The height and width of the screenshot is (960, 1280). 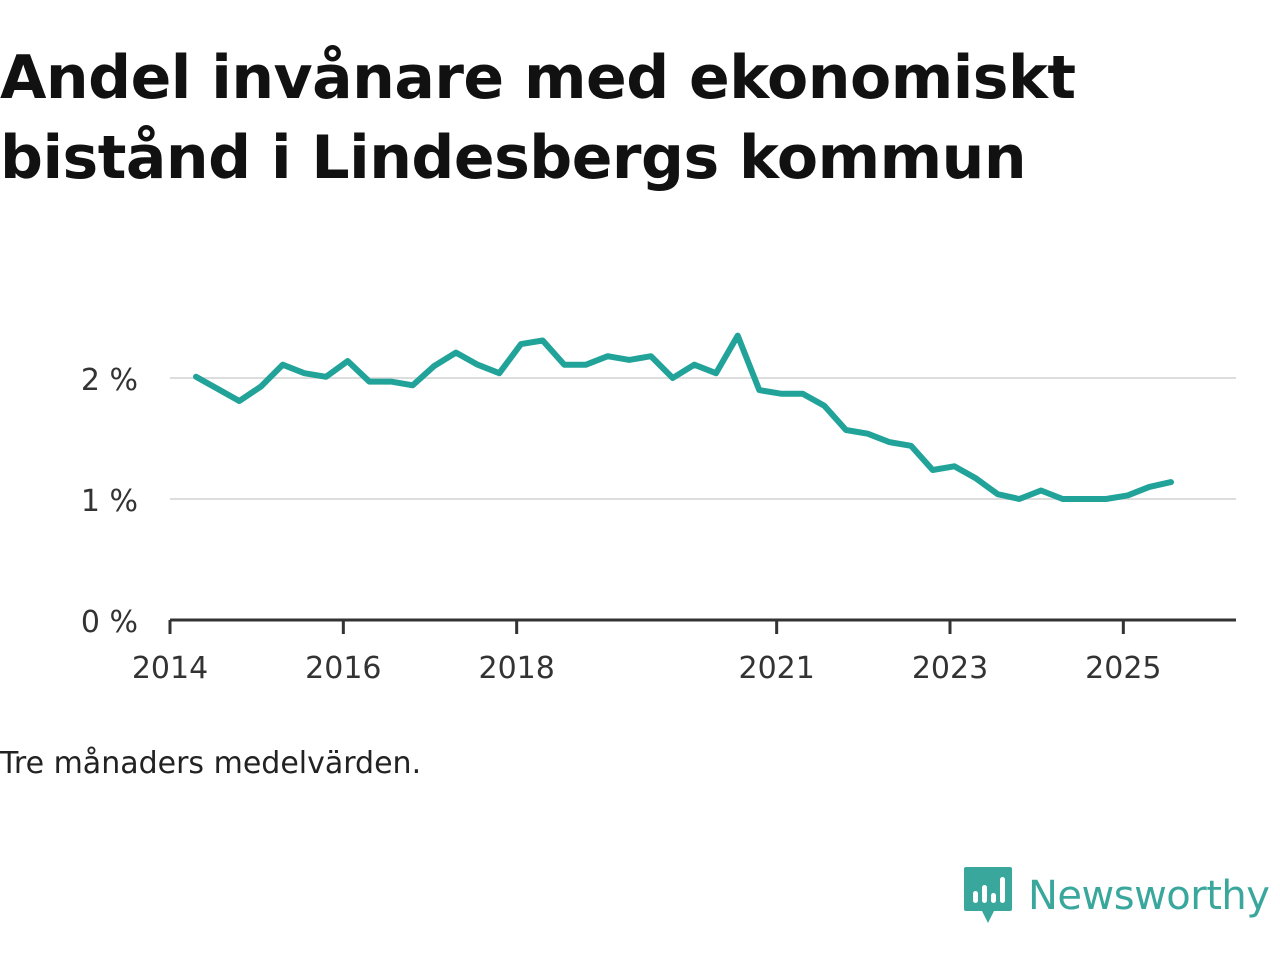 I want to click on x-tick-label: 2016, so click(x=343, y=668).